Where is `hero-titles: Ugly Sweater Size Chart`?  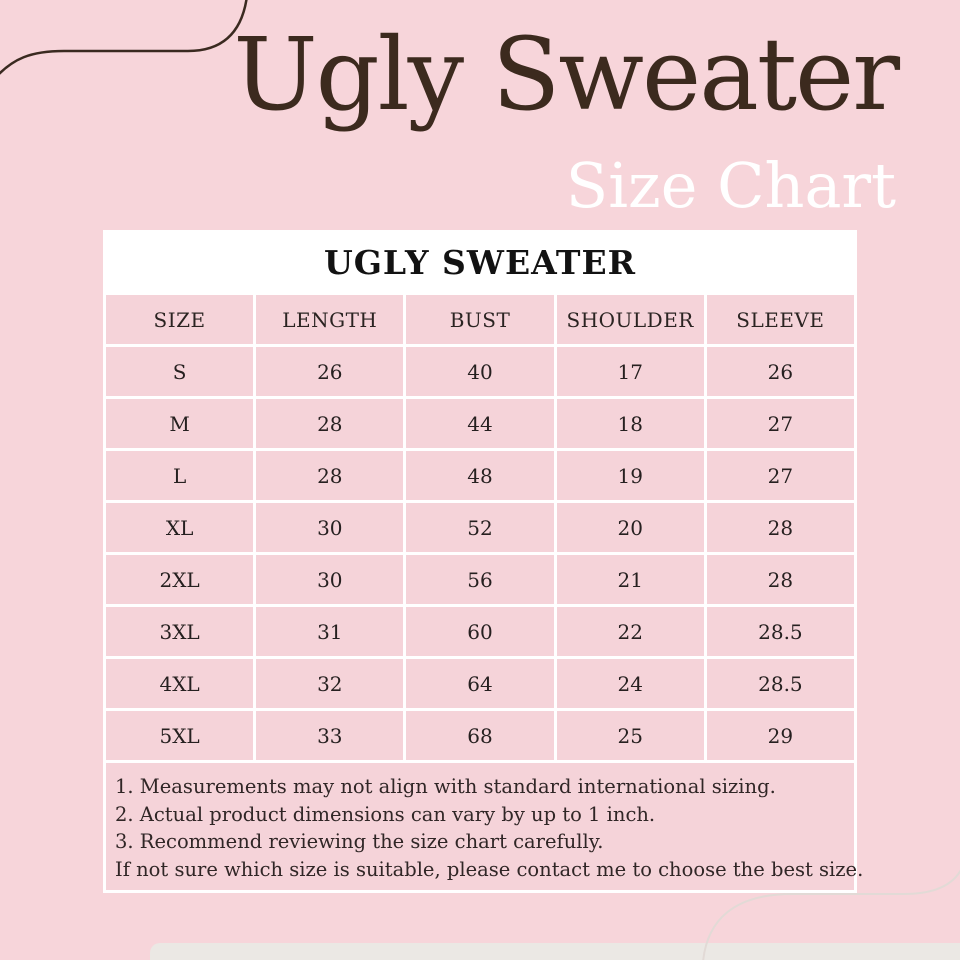
hero-titles: Ugly Sweater Size Chart is located at coordinates (566, 119).